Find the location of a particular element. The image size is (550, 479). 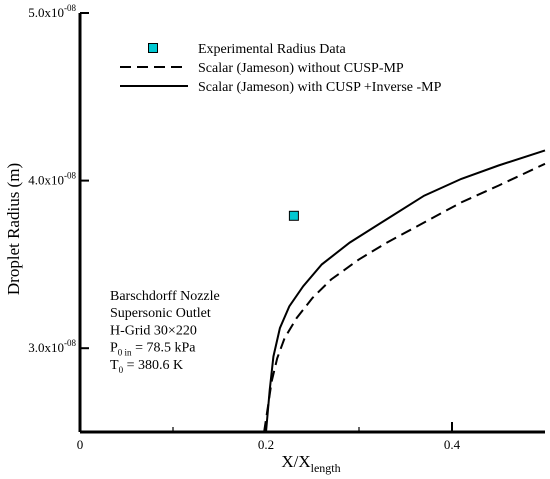

annotation-line-2: H-Grid 30×220 is located at coordinates (153, 330).